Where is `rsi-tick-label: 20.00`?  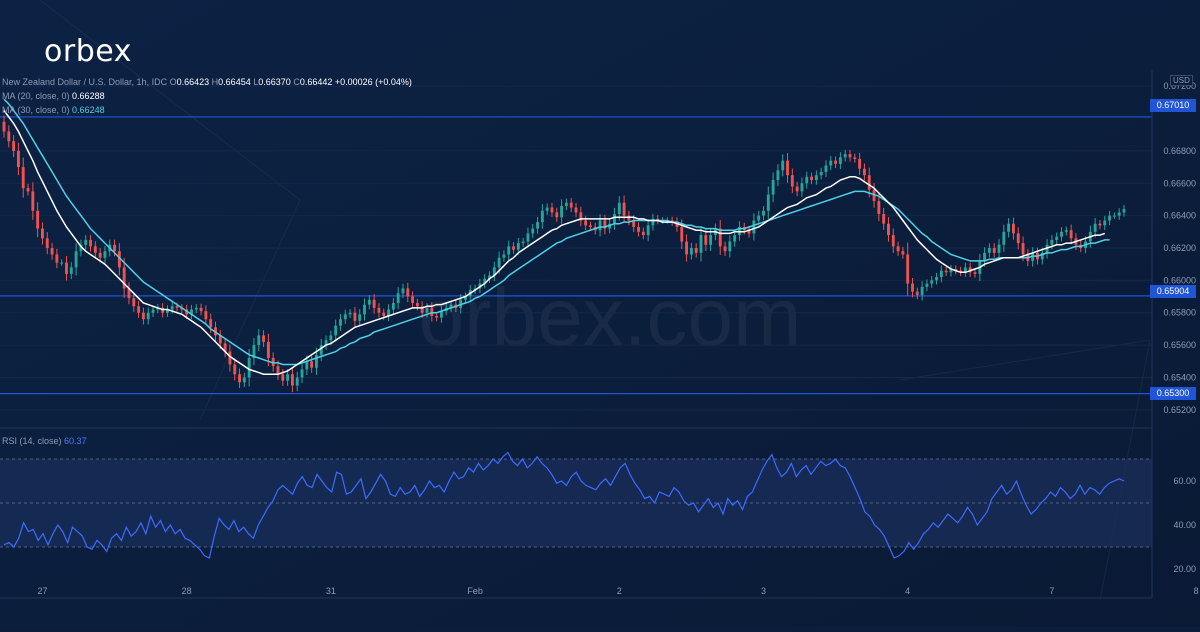
rsi-tick-label: 20.00 is located at coordinates (1184, 569).